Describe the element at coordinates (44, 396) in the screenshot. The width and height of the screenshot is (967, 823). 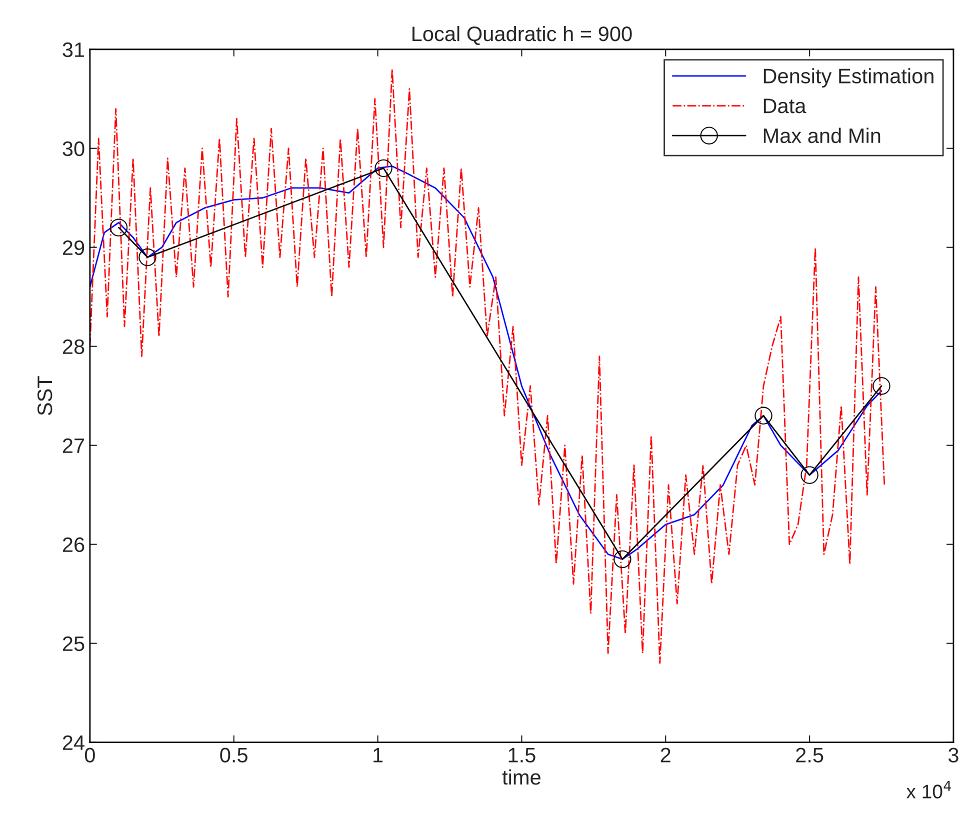
I see `y-axis-title: SST` at that location.